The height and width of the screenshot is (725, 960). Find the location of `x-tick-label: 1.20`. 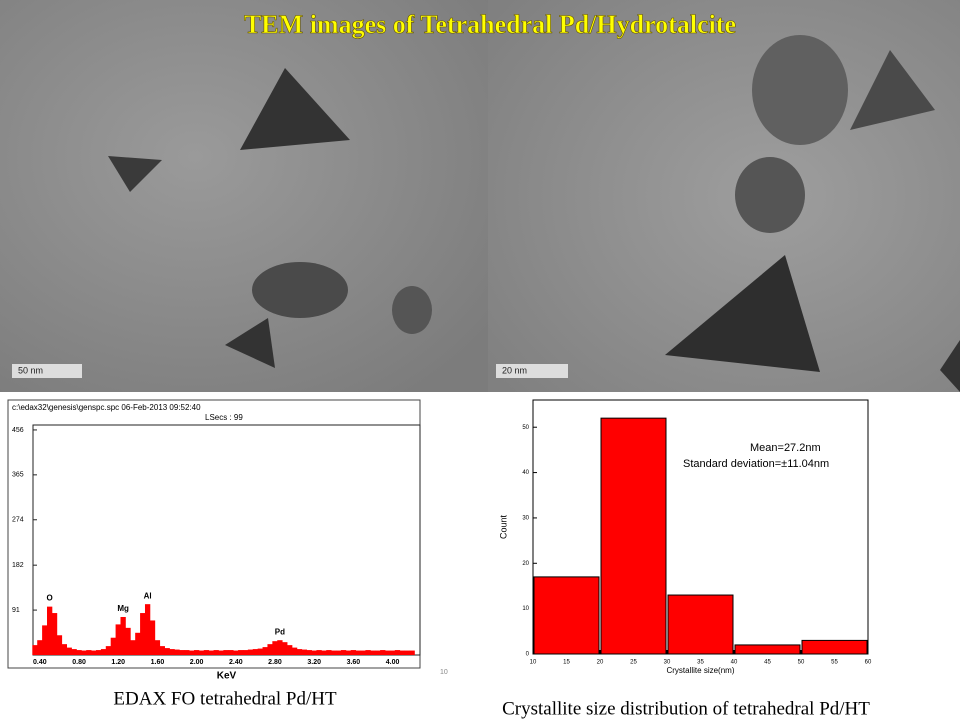

x-tick-label: 1.20 is located at coordinates (118, 662).